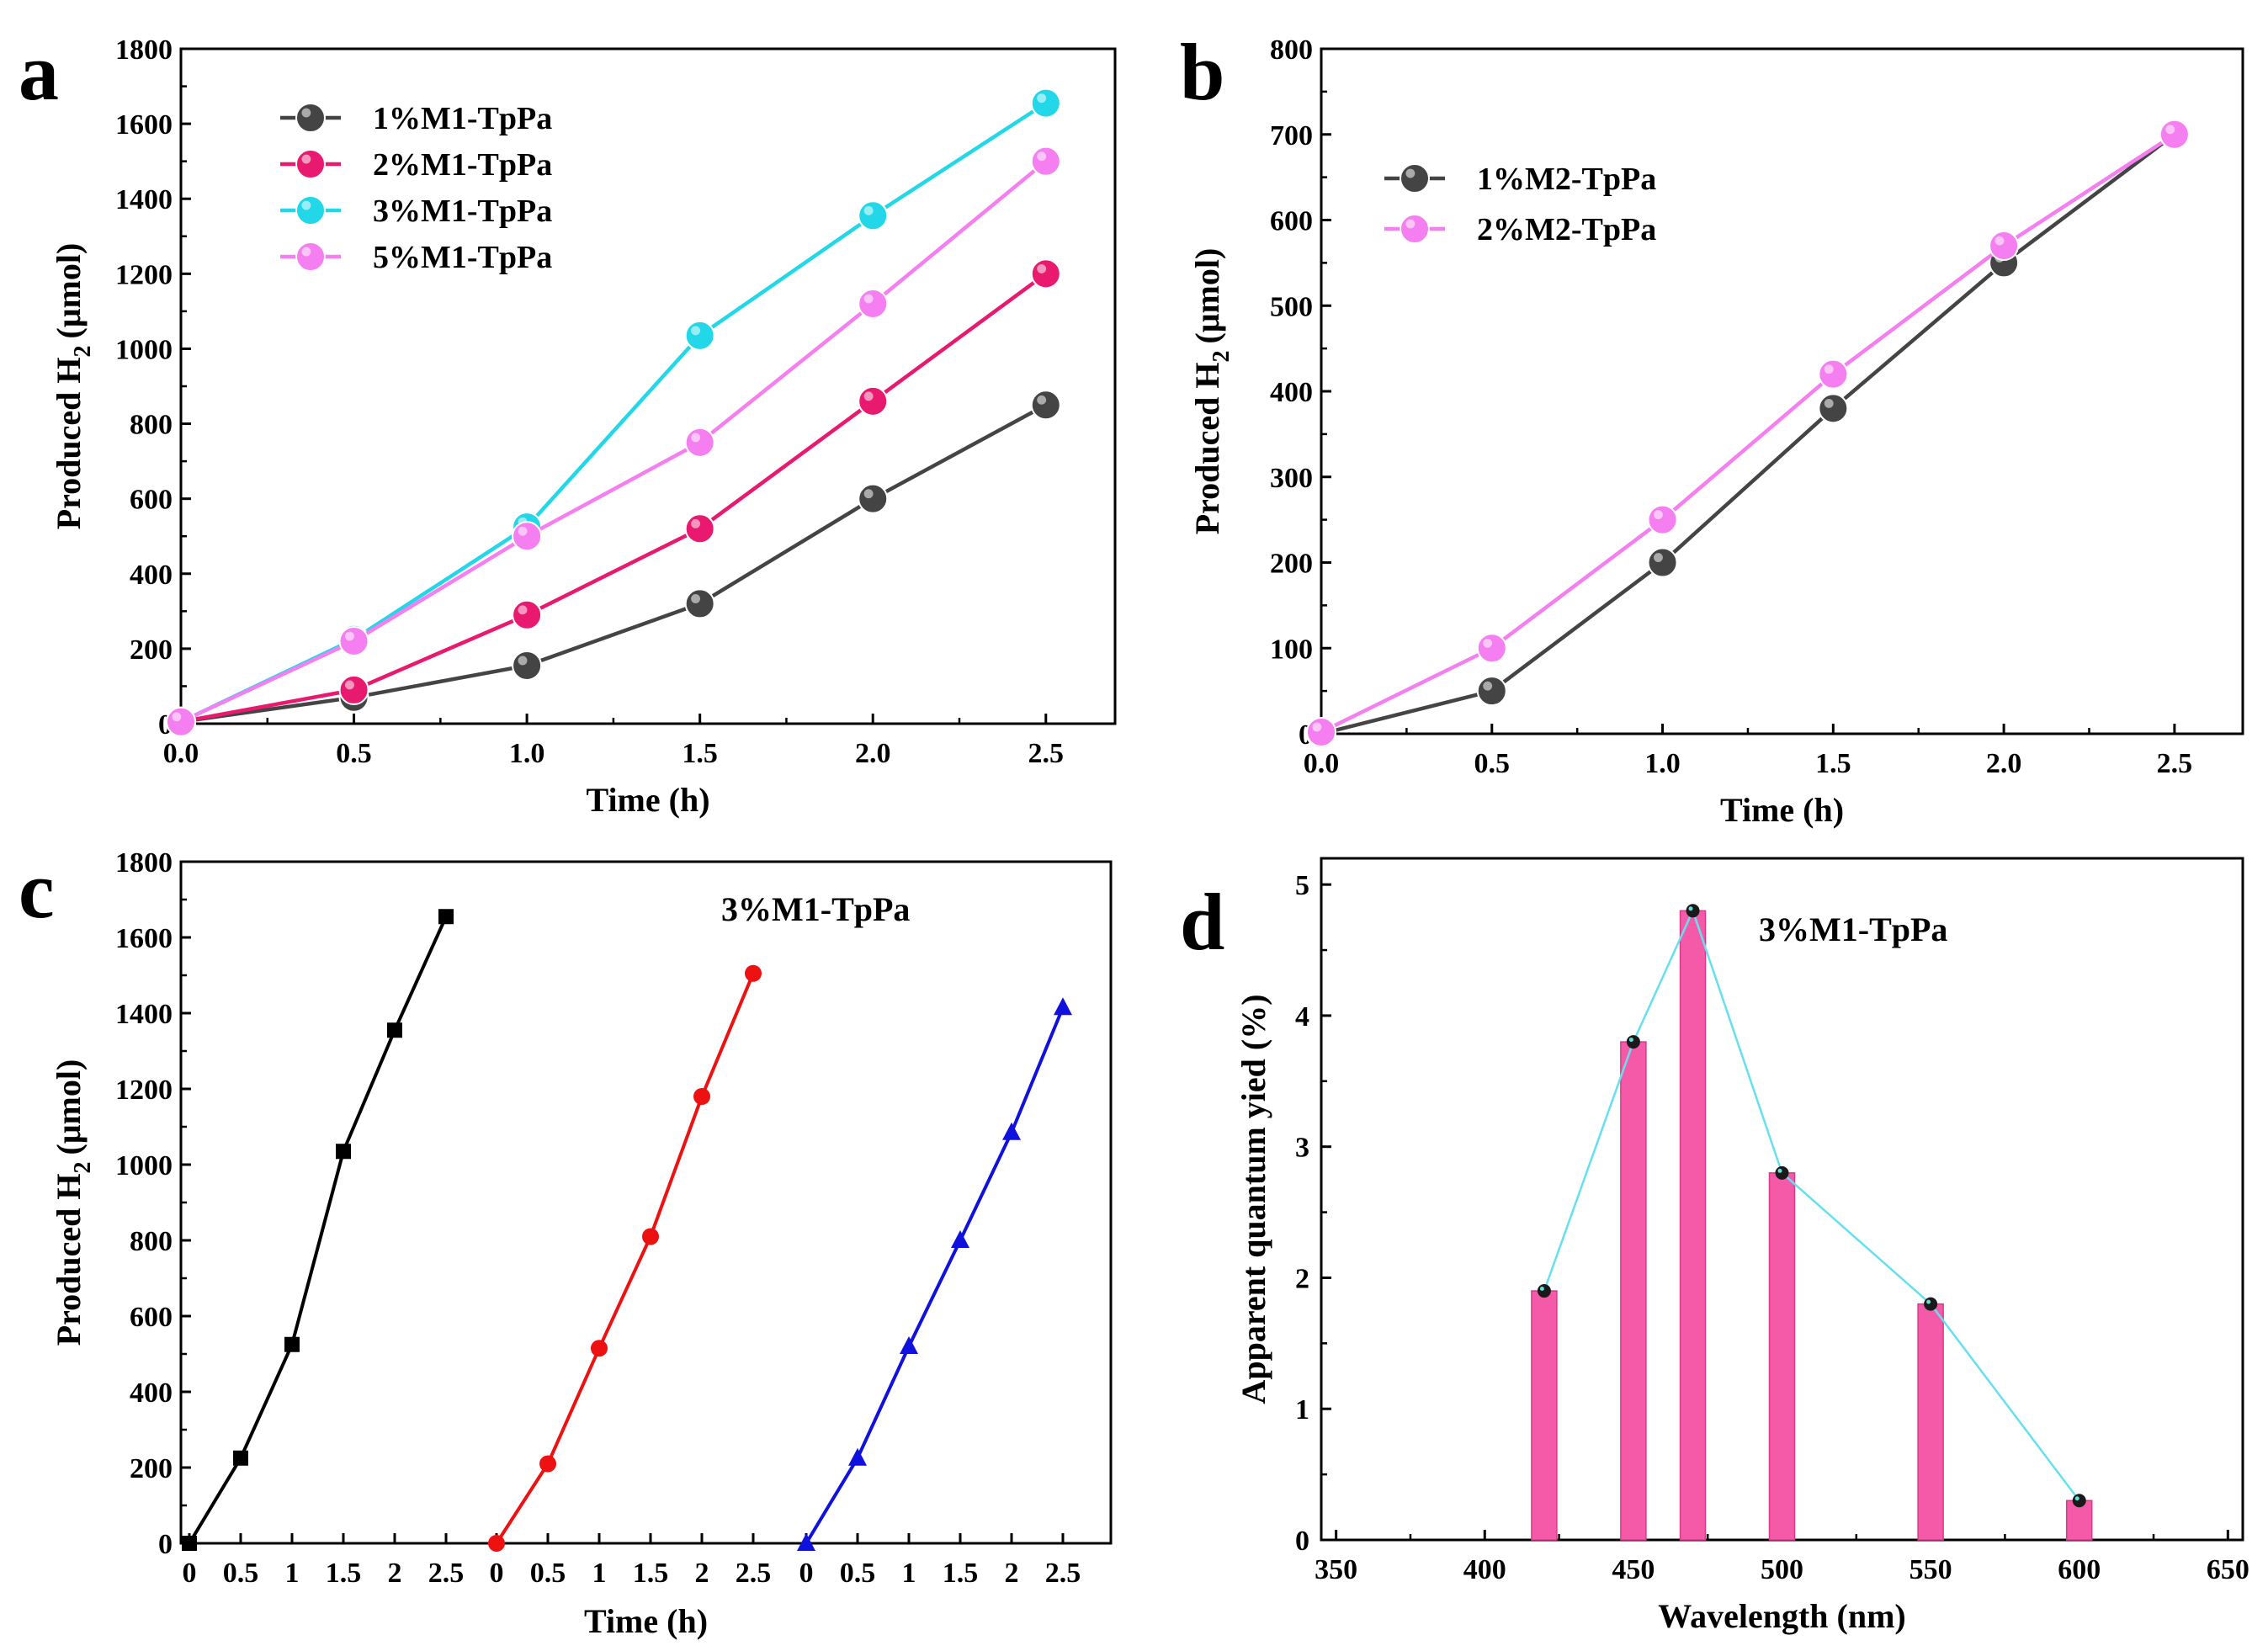 The height and width of the screenshot is (1651, 2268). What do you see at coordinates (868, 210) in the screenshot?
I see `panel-a-series-3-point-highlight` at bounding box center [868, 210].